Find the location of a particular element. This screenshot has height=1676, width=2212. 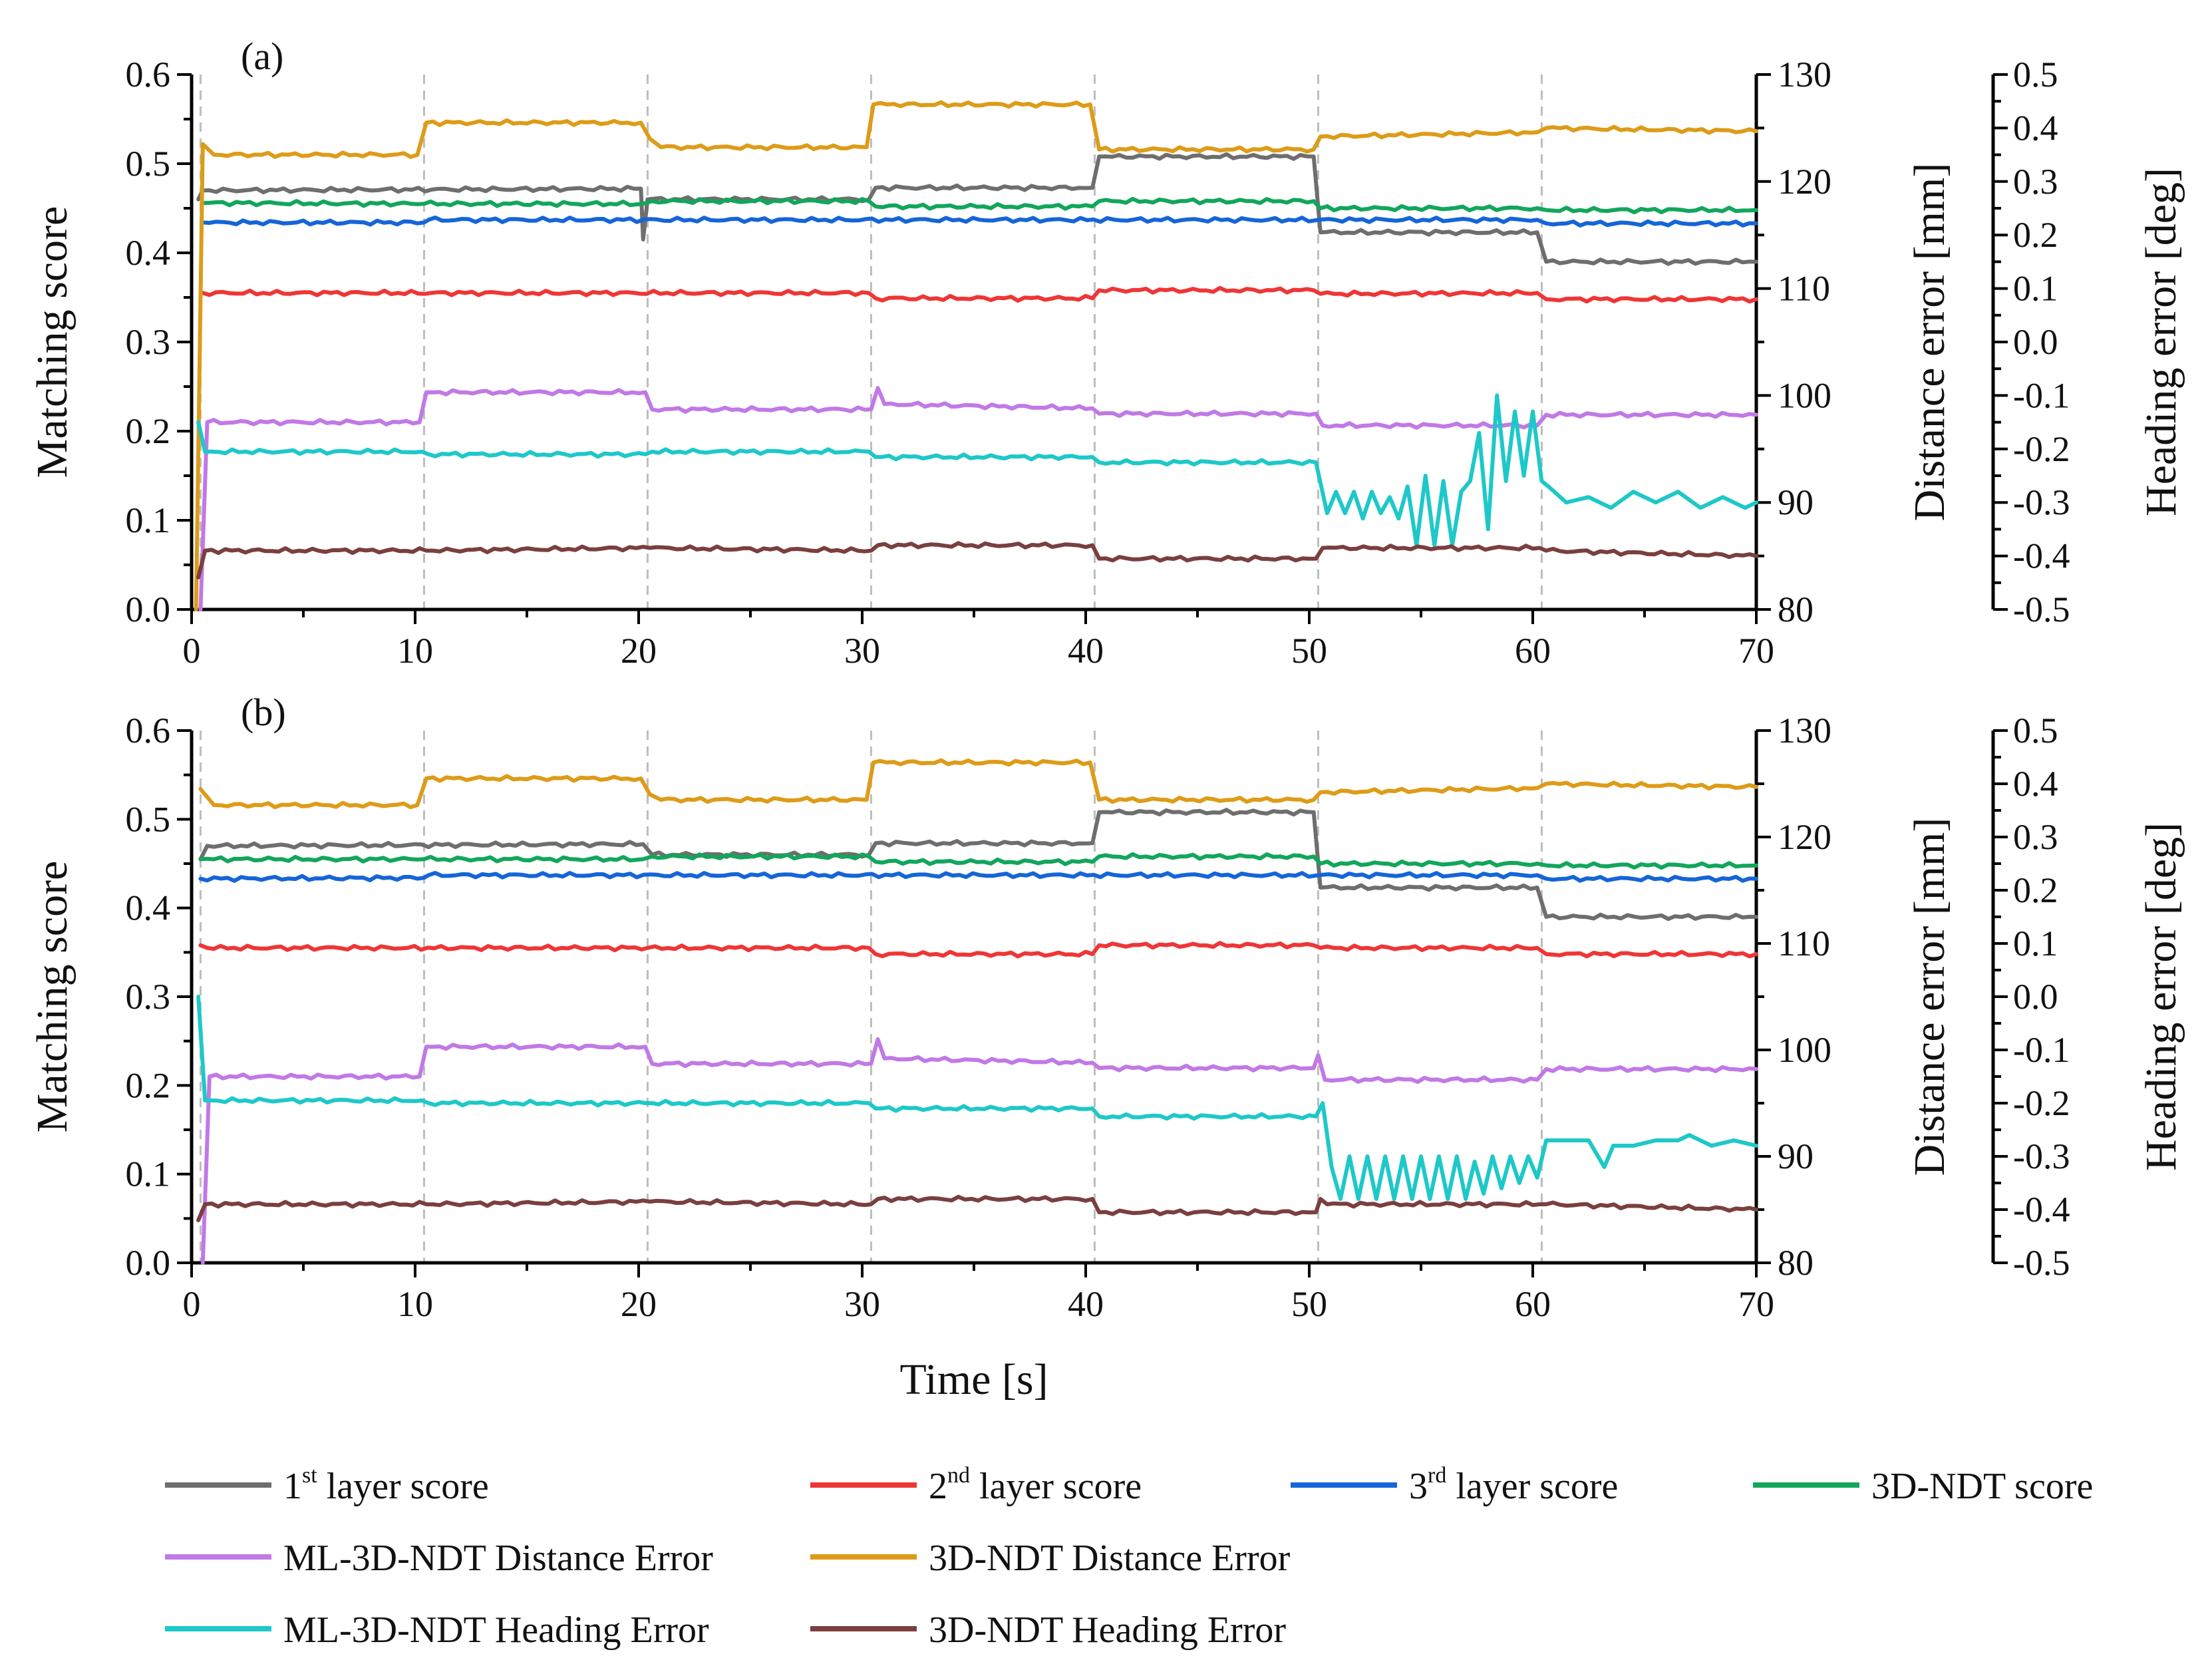

legend-item-ml-3d-ndt-heading-error: ML-3D-NDT Heading Error is located at coordinates (437, 1630).